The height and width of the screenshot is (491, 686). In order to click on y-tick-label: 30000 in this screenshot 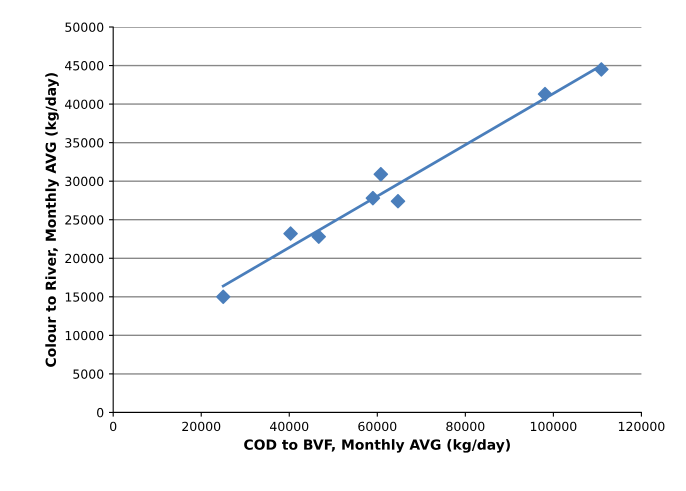, I will do `click(84, 181)`.